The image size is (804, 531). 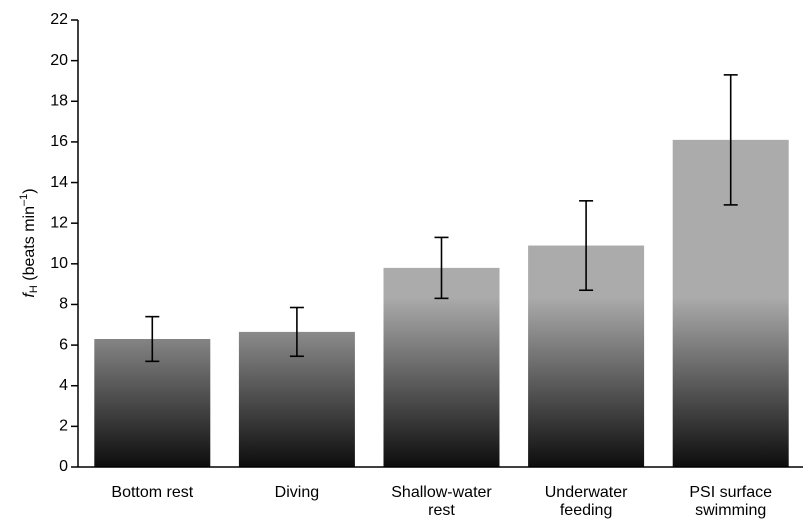 What do you see at coordinates (24, 200) in the screenshot?
I see `y-label-superscript: –1` at bounding box center [24, 200].